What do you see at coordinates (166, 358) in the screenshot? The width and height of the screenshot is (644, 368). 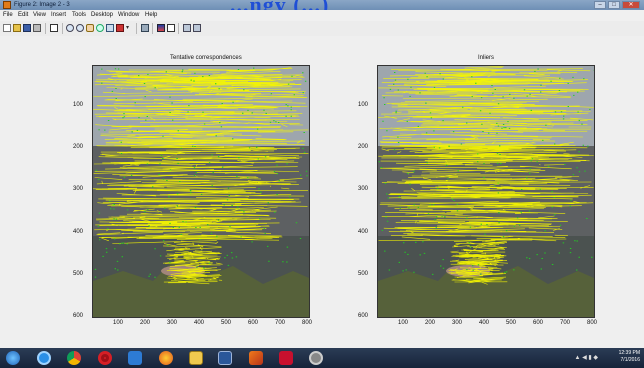 I see `firefox-icon` at bounding box center [166, 358].